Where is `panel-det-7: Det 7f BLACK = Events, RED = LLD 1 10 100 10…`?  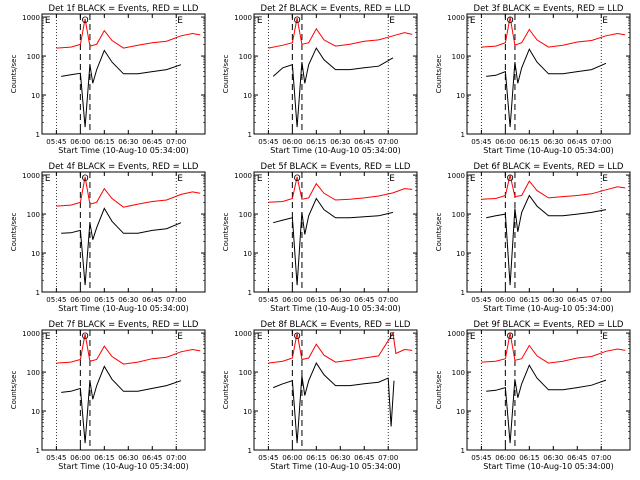
panel-det-7: Det 7f BLACK = Events, RED = LLD 1 10 100 10… is located at coordinates (108, 395).